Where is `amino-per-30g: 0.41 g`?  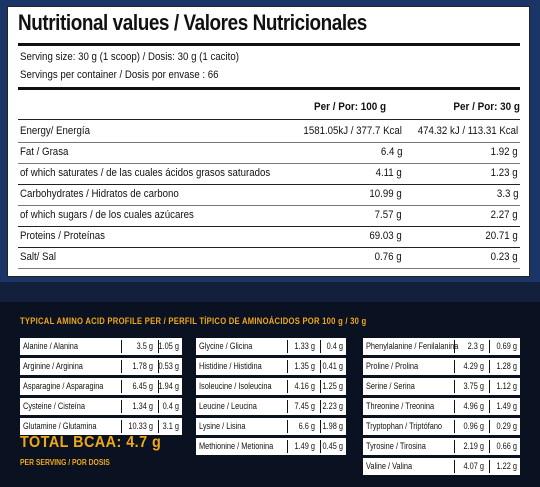
amino-per-30g: 0.41 g is located at coordinates (332, 366).